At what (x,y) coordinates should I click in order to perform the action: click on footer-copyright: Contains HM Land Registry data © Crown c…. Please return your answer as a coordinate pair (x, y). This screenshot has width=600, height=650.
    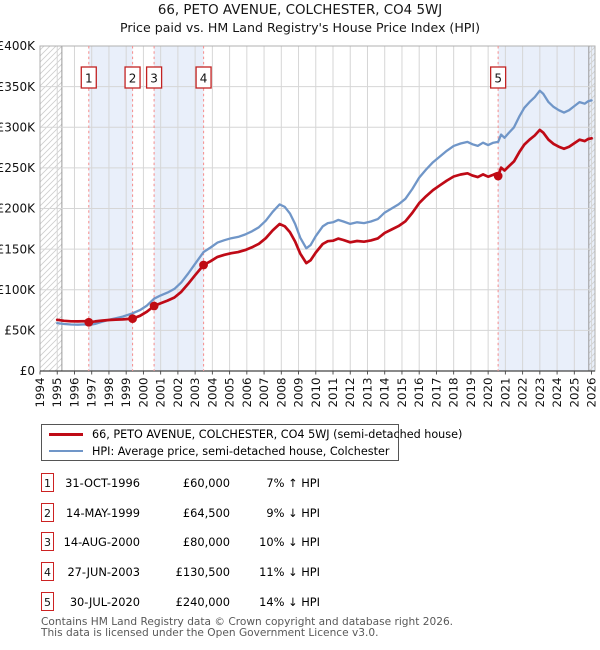
    Looking at the image, I should click on (247, 622).